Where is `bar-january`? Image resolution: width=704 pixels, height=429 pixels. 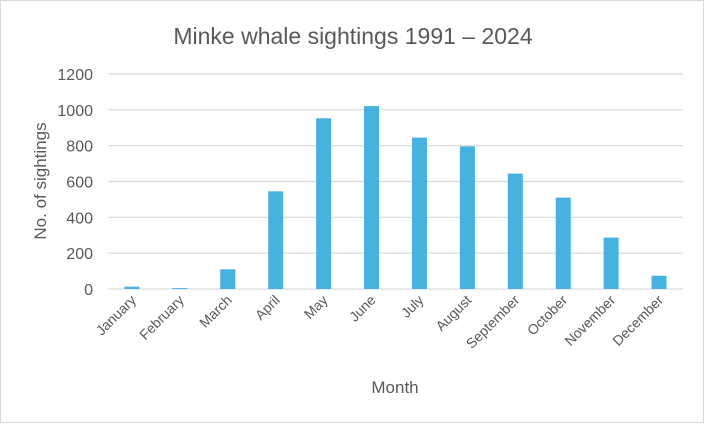 bar-january is located at coordinates (132, 287).